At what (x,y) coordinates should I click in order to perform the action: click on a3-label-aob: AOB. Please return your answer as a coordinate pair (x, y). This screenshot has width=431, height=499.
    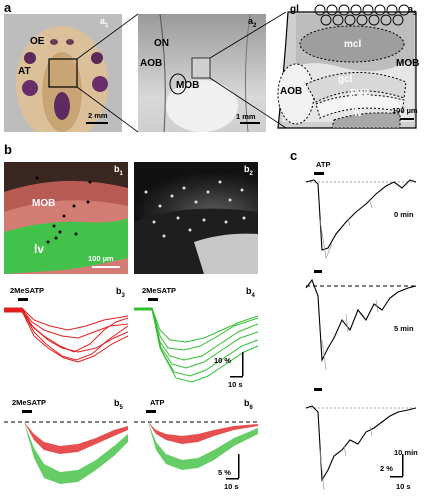
    Looking at the image, I should click on (291, 91).